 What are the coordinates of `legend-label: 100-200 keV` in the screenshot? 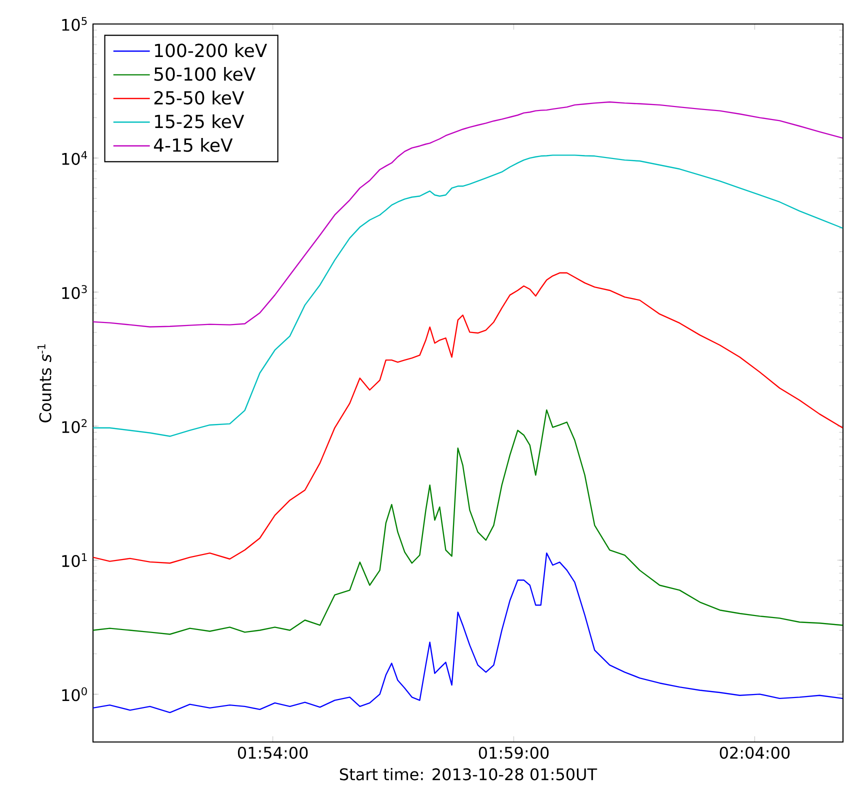 It's located at (211, 50).